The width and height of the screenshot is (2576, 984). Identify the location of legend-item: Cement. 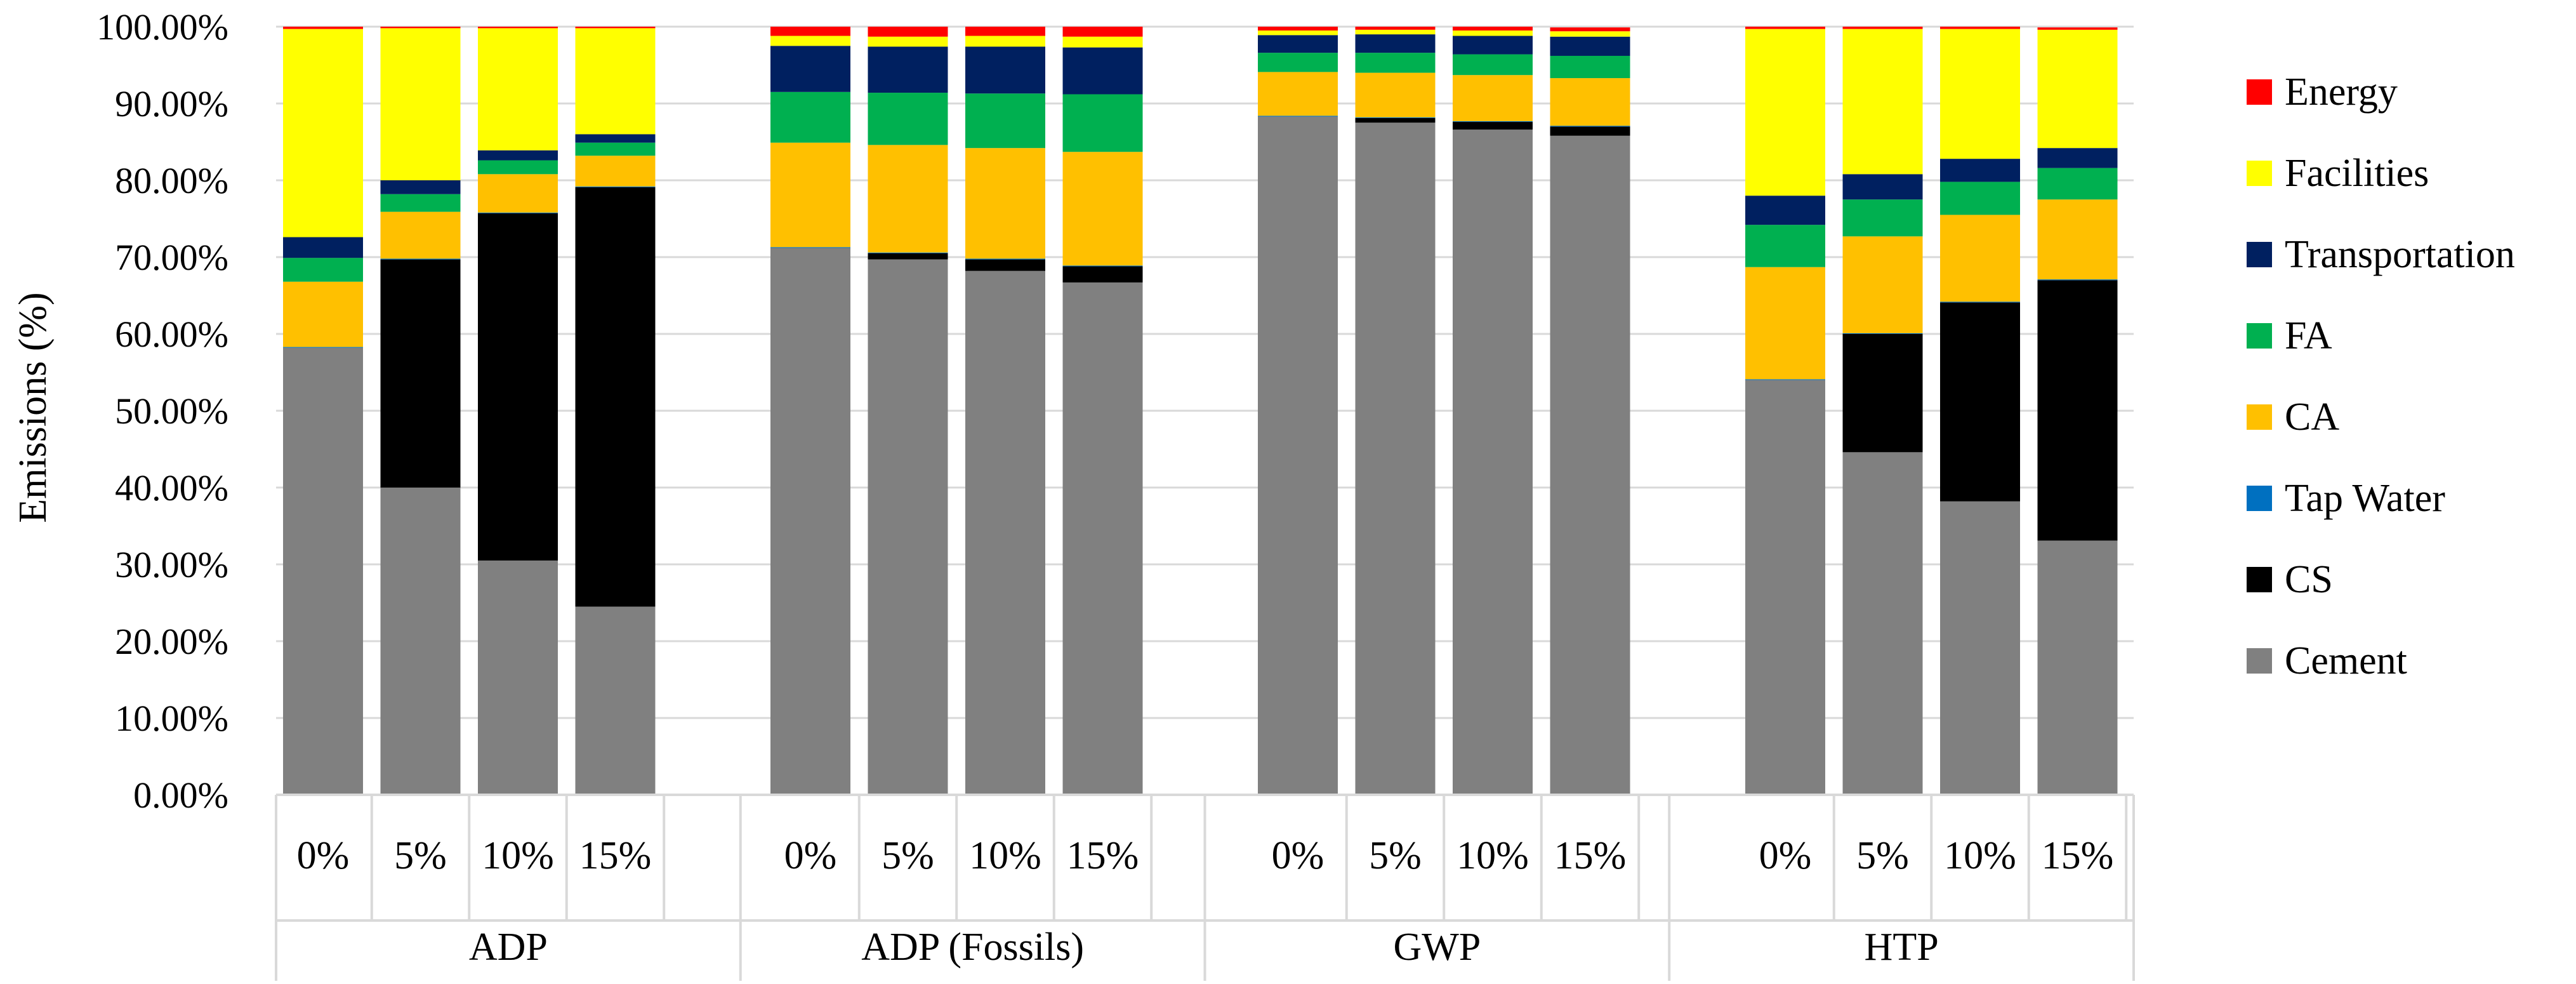
(2327, 660).